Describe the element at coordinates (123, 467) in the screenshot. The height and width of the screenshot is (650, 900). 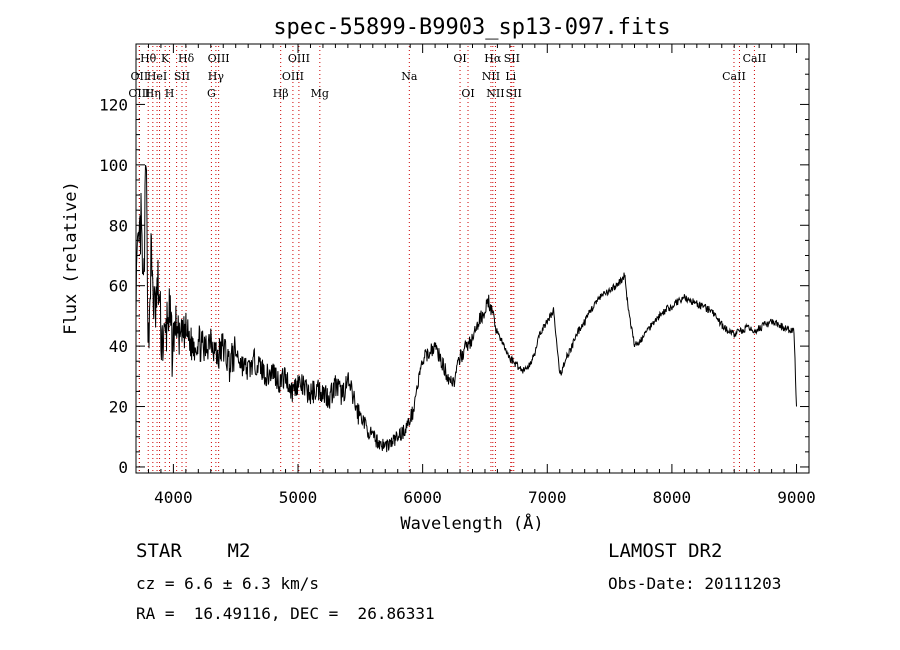
I see `y-tick-label: 0` at that location.